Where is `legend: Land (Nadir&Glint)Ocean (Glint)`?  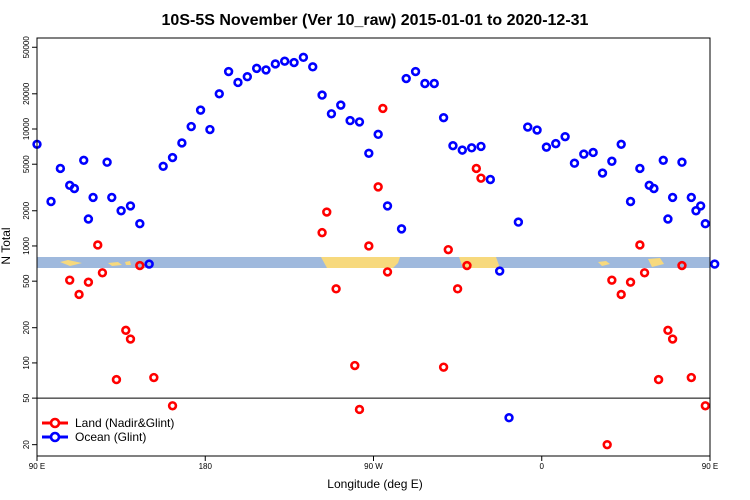 legend: Land (Nadir&Glint)Ocean (Glint) is located at coordinates (108, 430).